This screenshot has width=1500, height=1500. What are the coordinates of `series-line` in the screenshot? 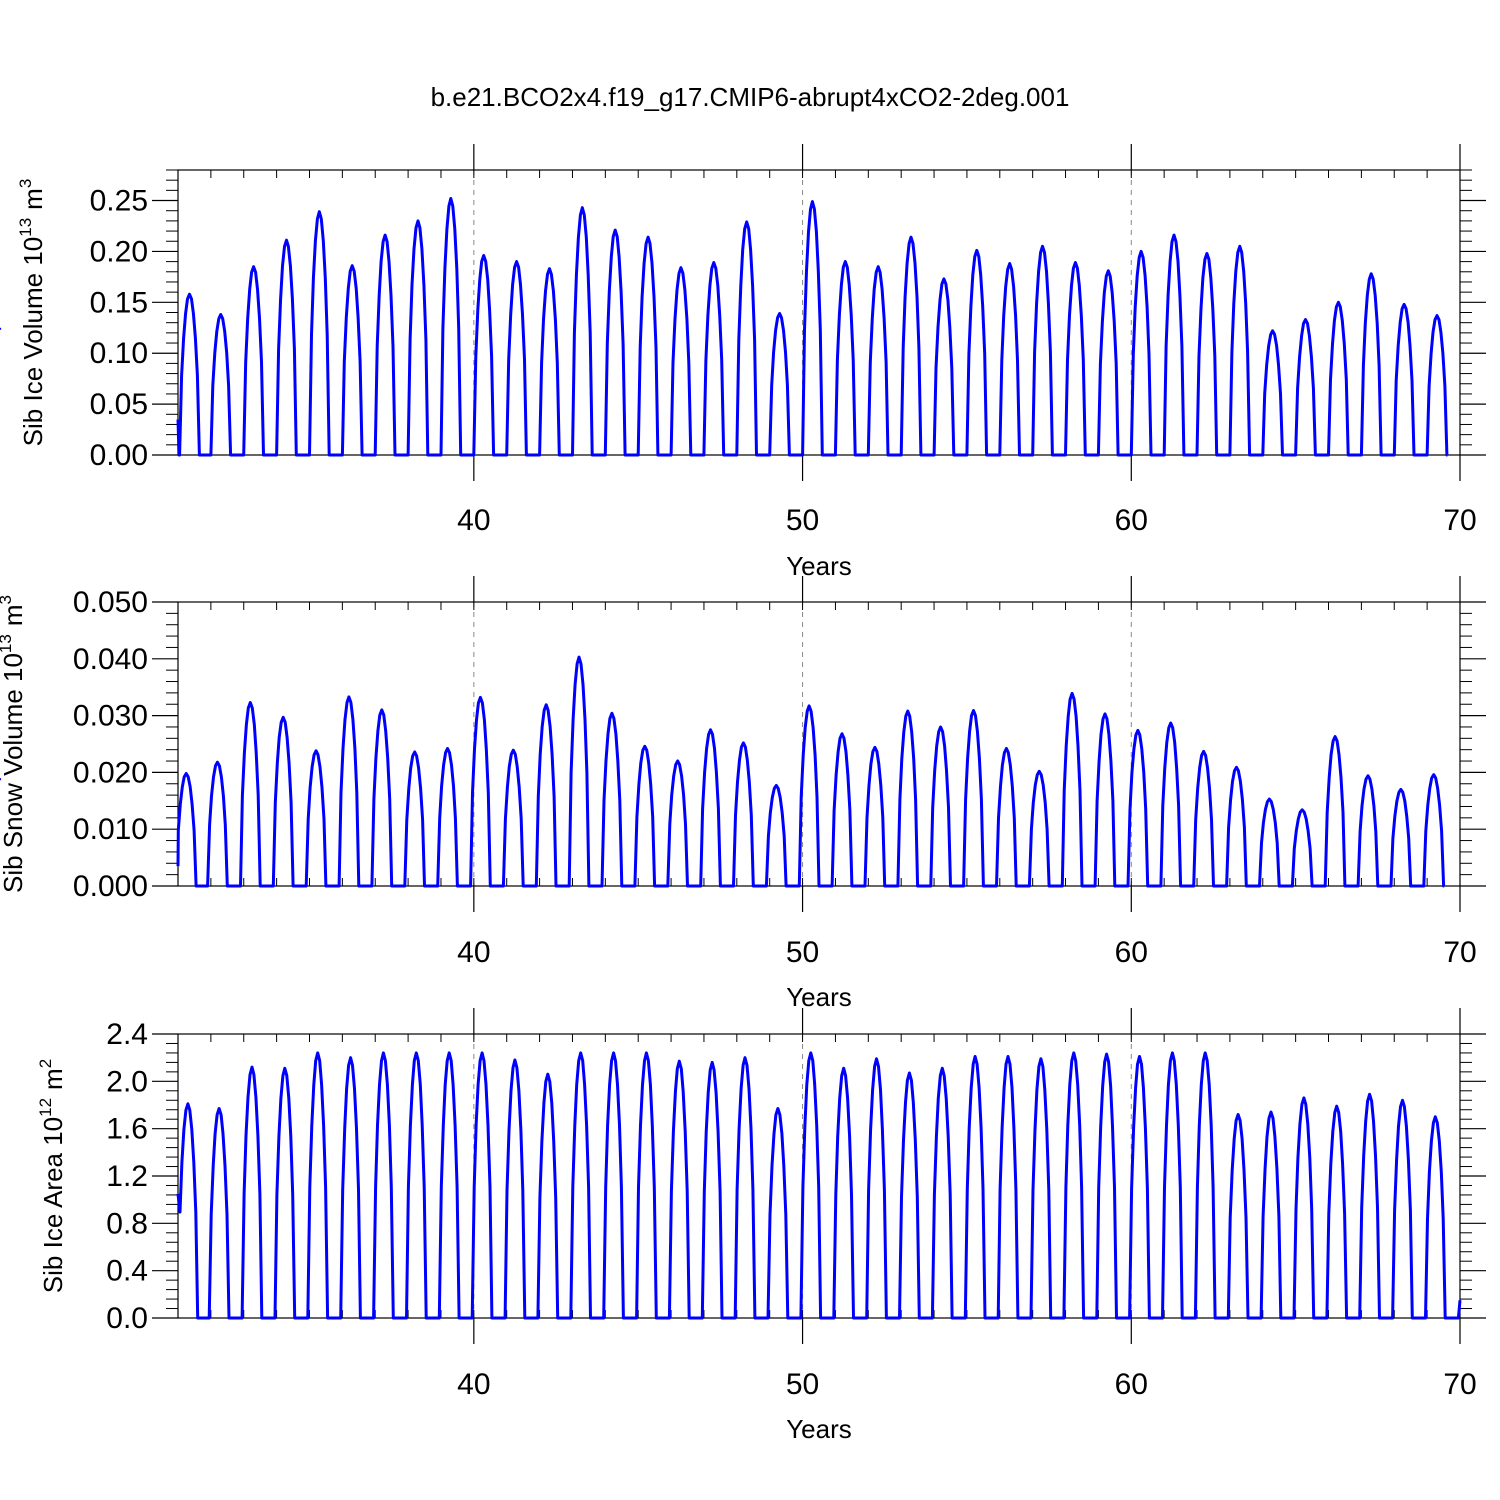 It's located at (811, 771).